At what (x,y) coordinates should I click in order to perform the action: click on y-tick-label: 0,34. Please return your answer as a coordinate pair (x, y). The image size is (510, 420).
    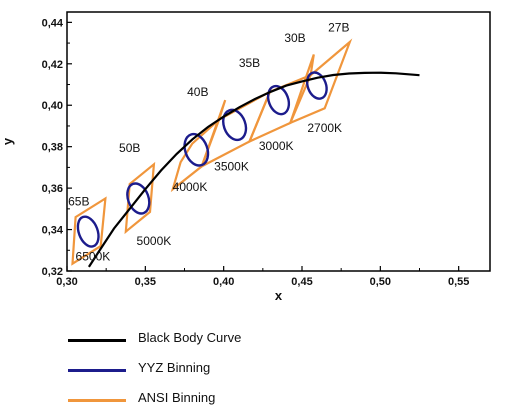
    Looking at the image, I should click on (53, 231).